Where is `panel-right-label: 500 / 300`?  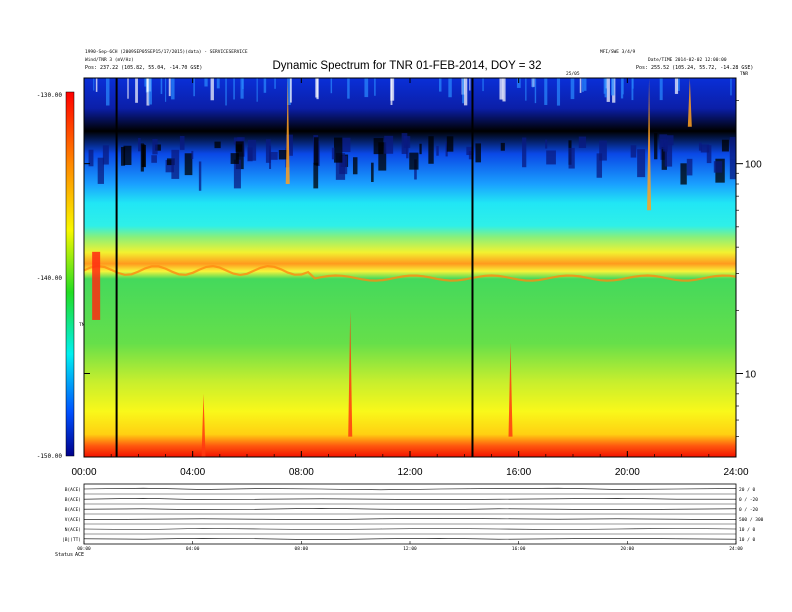
panel-right-label: 500 / 300 is located at coordinates (751, 520).